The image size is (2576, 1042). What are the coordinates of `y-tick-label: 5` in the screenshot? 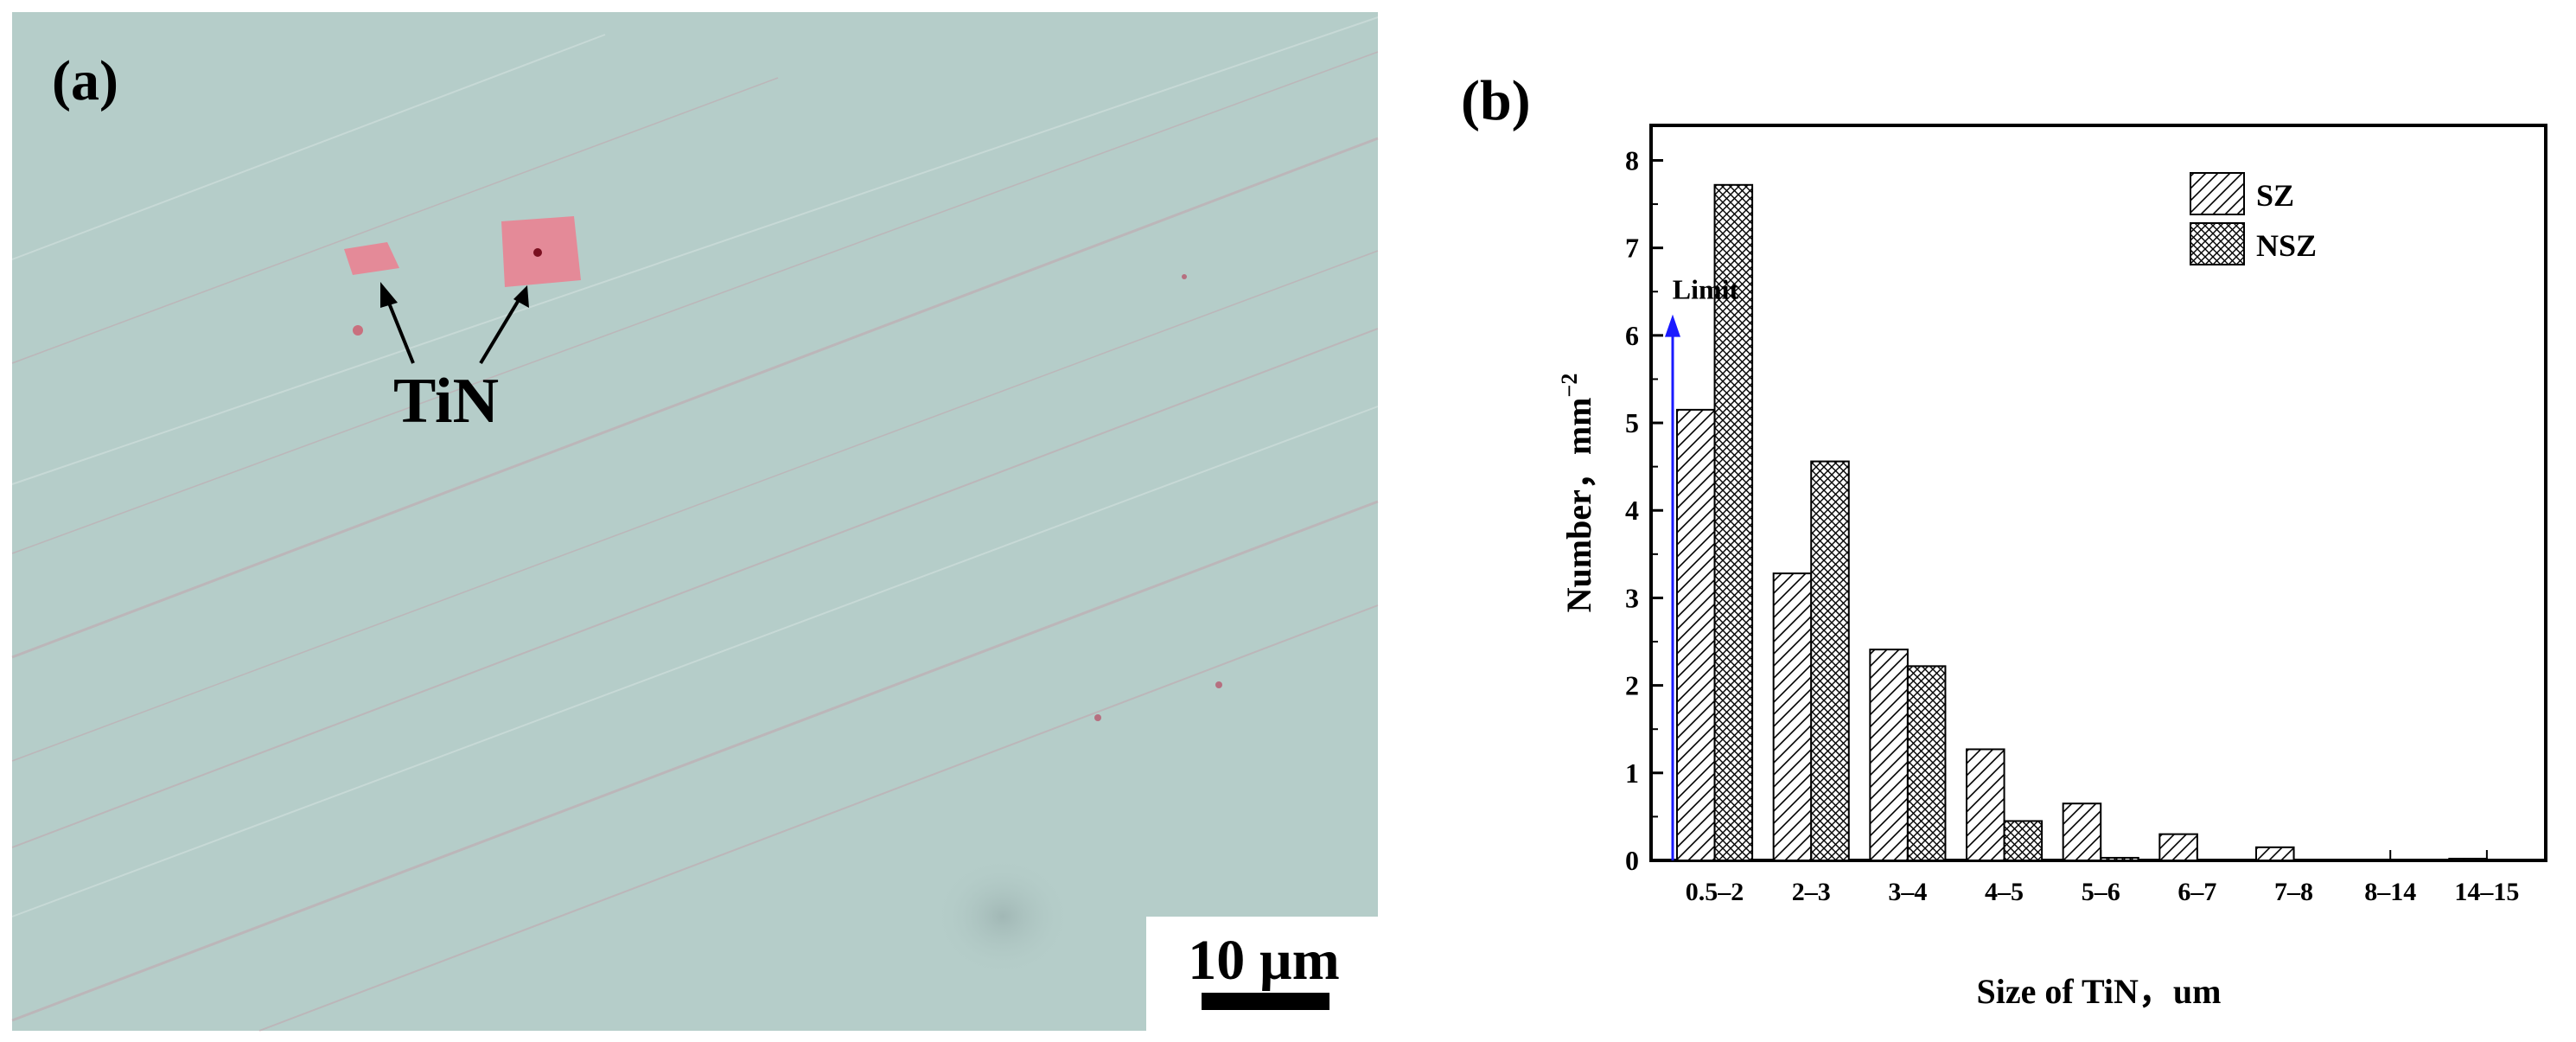 It's located at (1632, 422).